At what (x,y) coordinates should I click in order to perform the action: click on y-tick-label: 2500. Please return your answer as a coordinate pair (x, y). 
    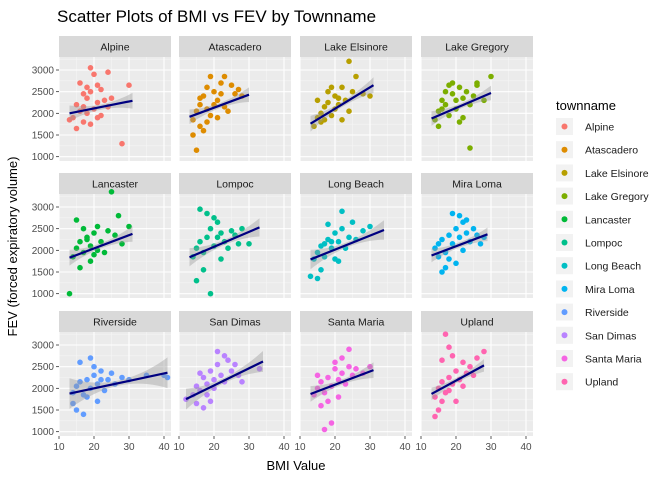
    Looking at the image, I should click on (43, 229).